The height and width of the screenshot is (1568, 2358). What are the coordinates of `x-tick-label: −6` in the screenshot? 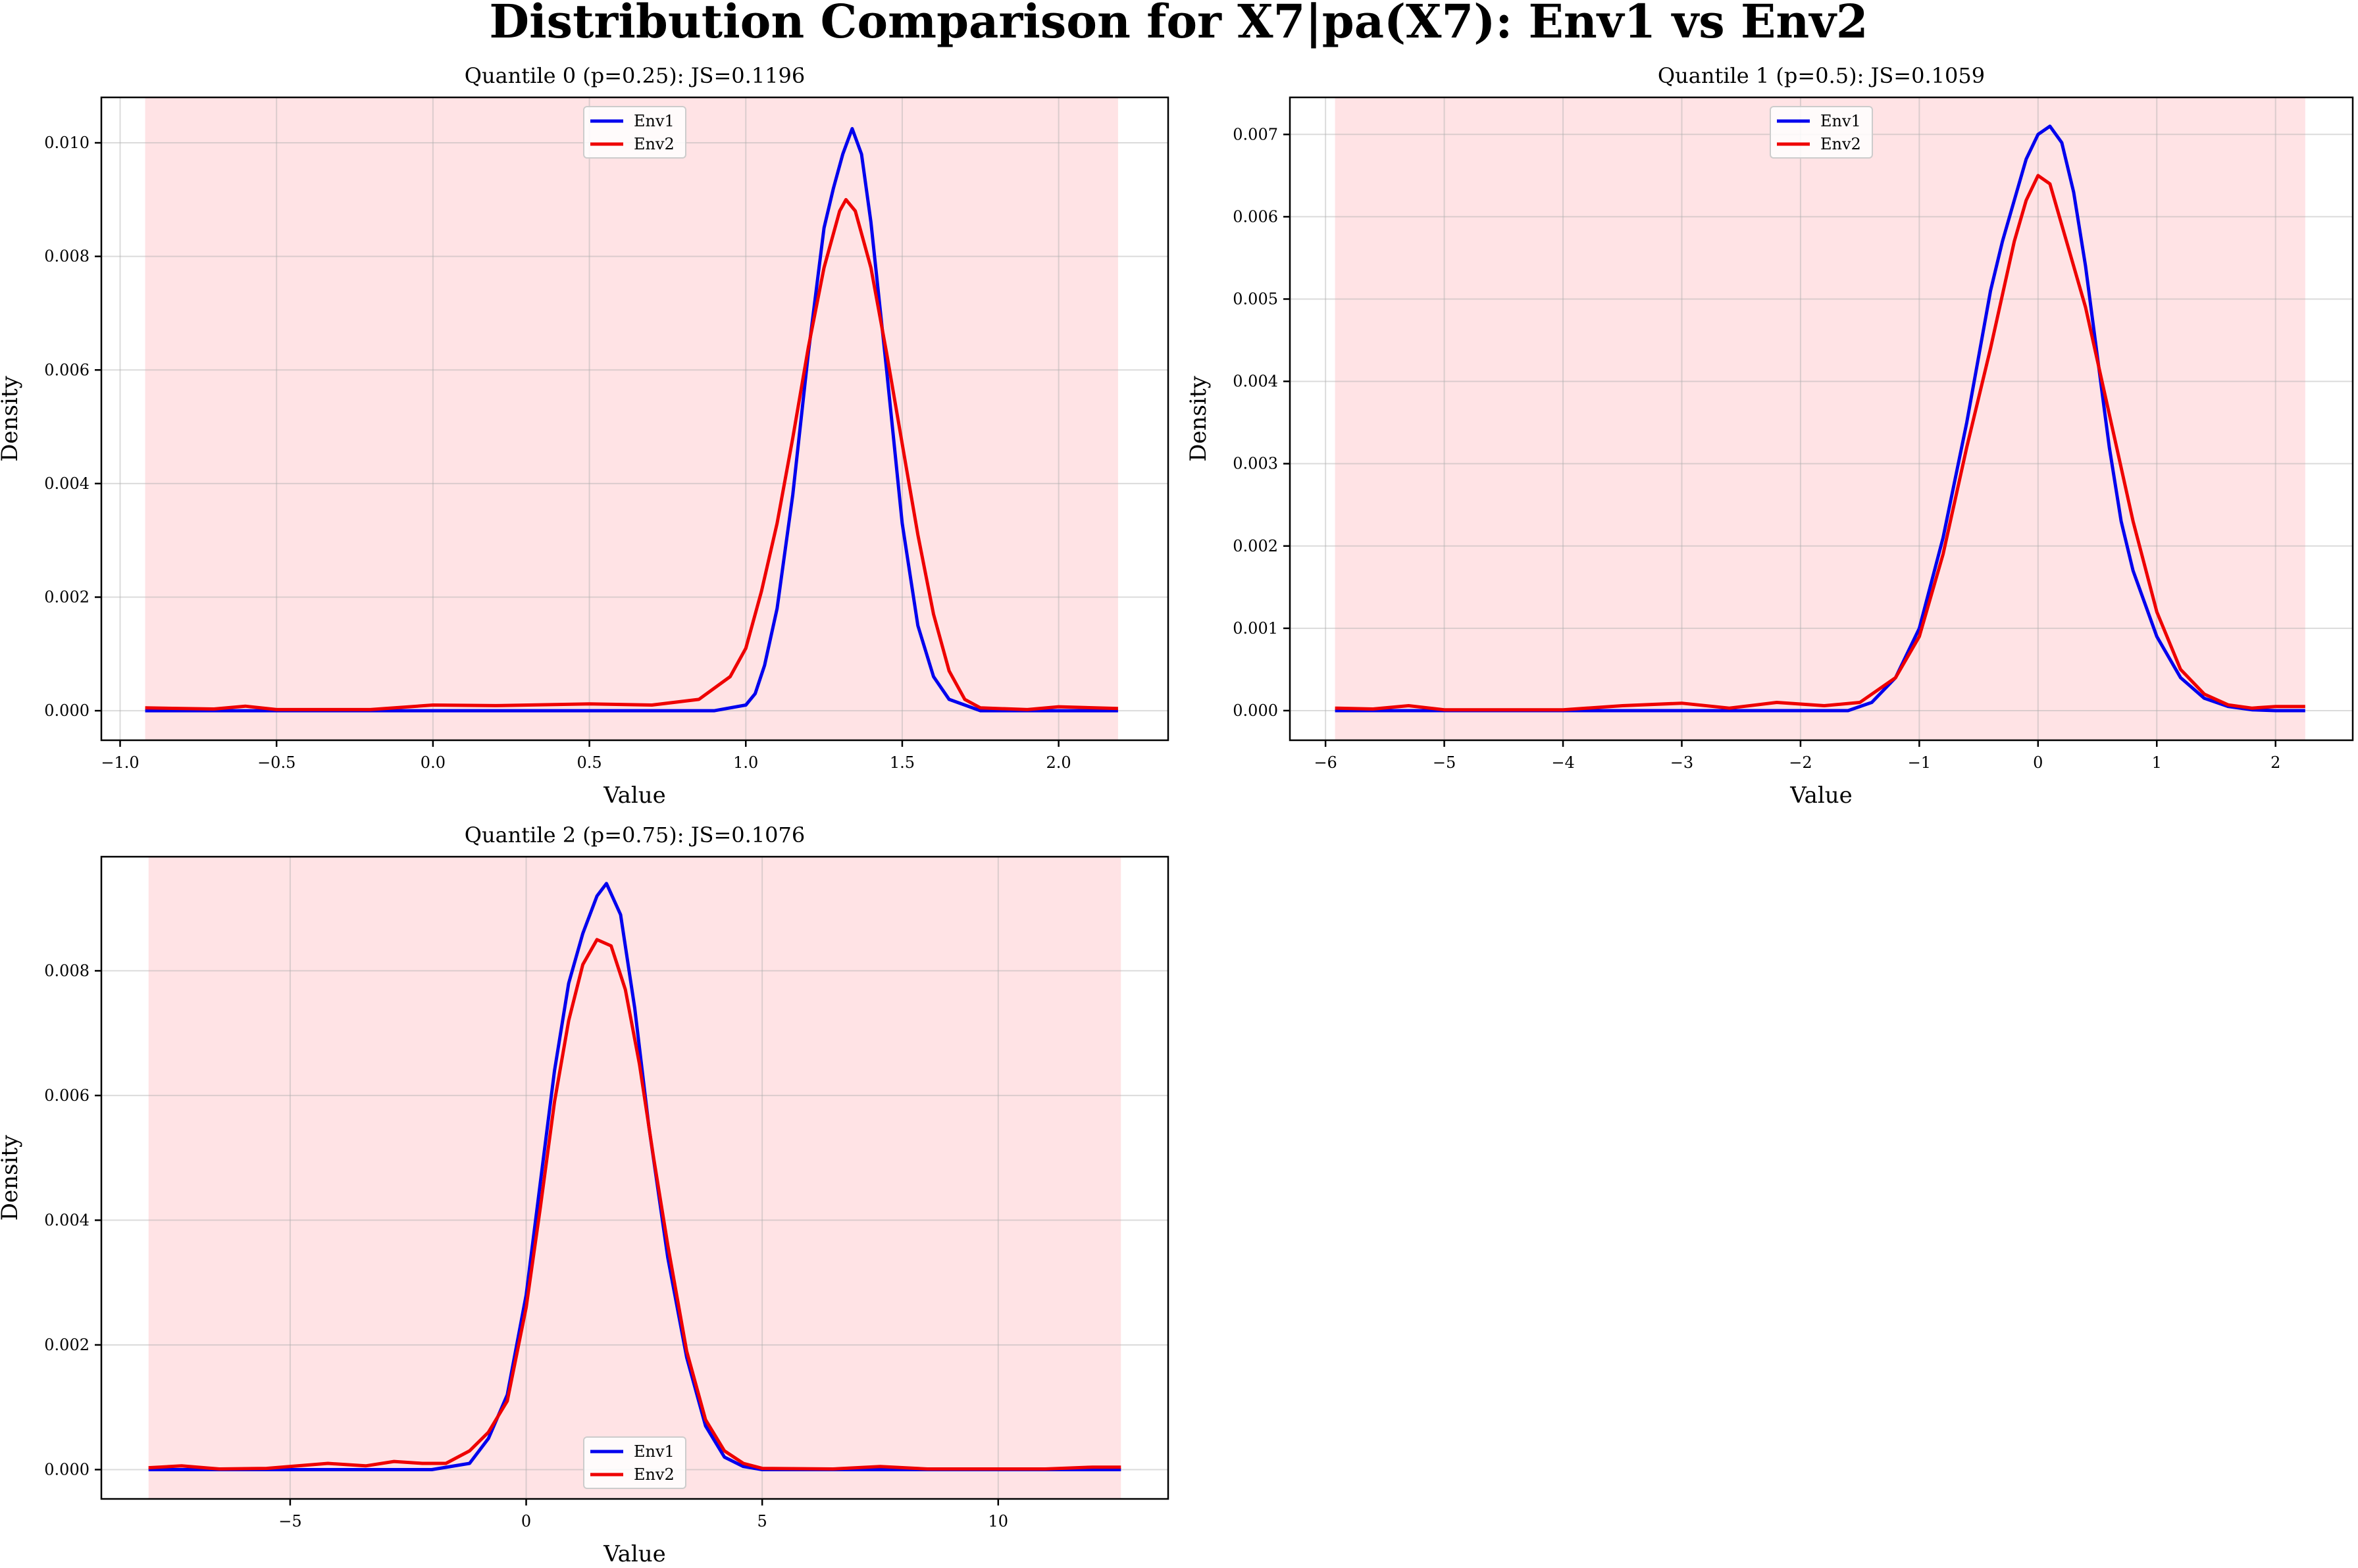 It's located at (1325, 762).